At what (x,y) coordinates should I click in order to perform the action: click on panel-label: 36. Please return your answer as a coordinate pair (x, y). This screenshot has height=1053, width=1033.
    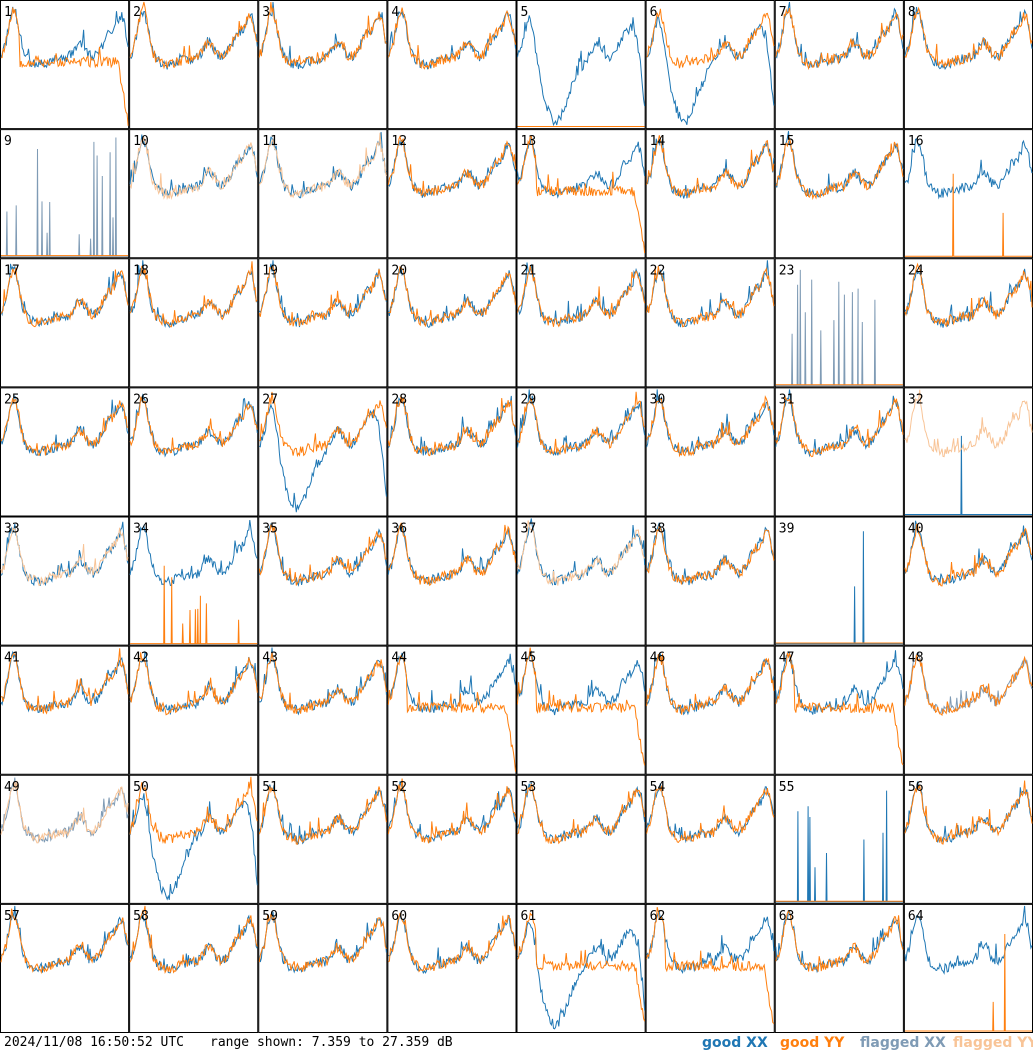
    Looking at the image, I should click on (399, 529).